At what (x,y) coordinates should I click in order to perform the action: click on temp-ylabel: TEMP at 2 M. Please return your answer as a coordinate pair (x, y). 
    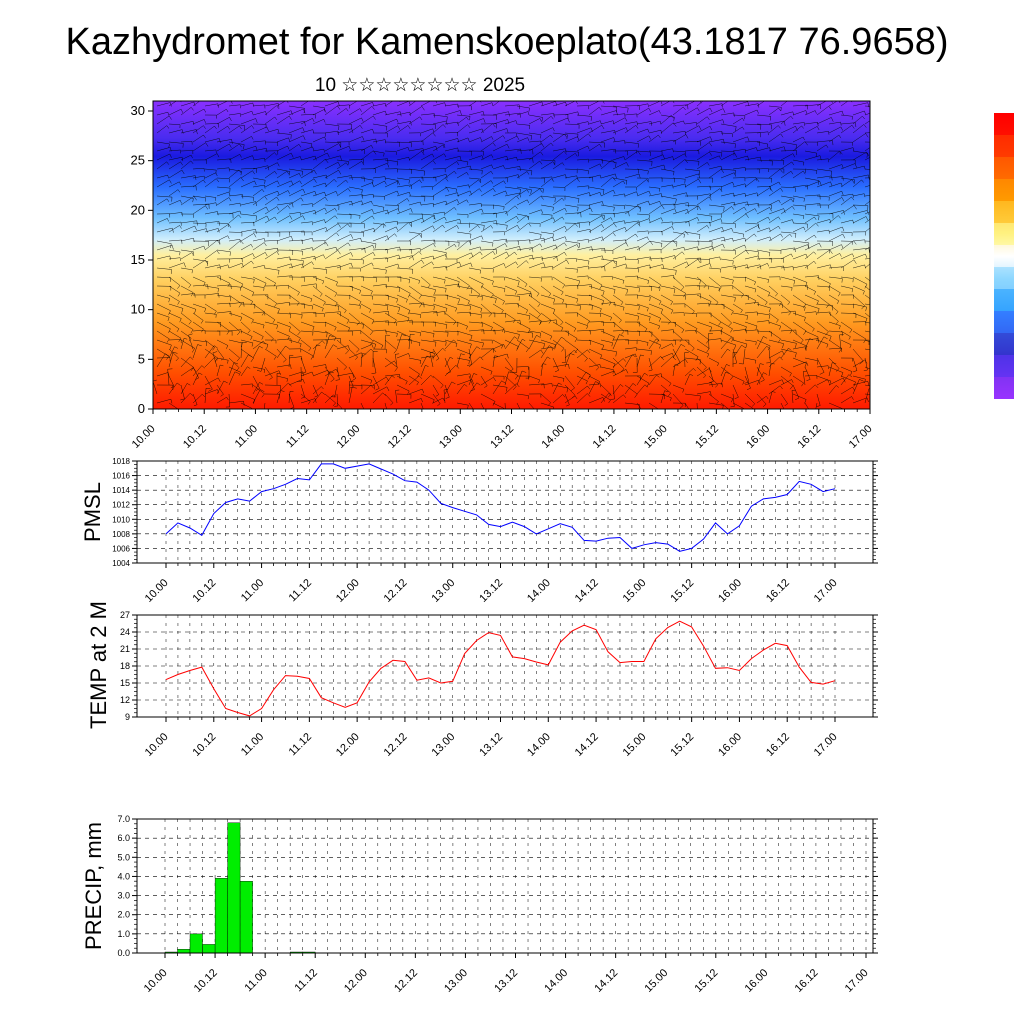
    Looking at the image, I should click on (98, 665).